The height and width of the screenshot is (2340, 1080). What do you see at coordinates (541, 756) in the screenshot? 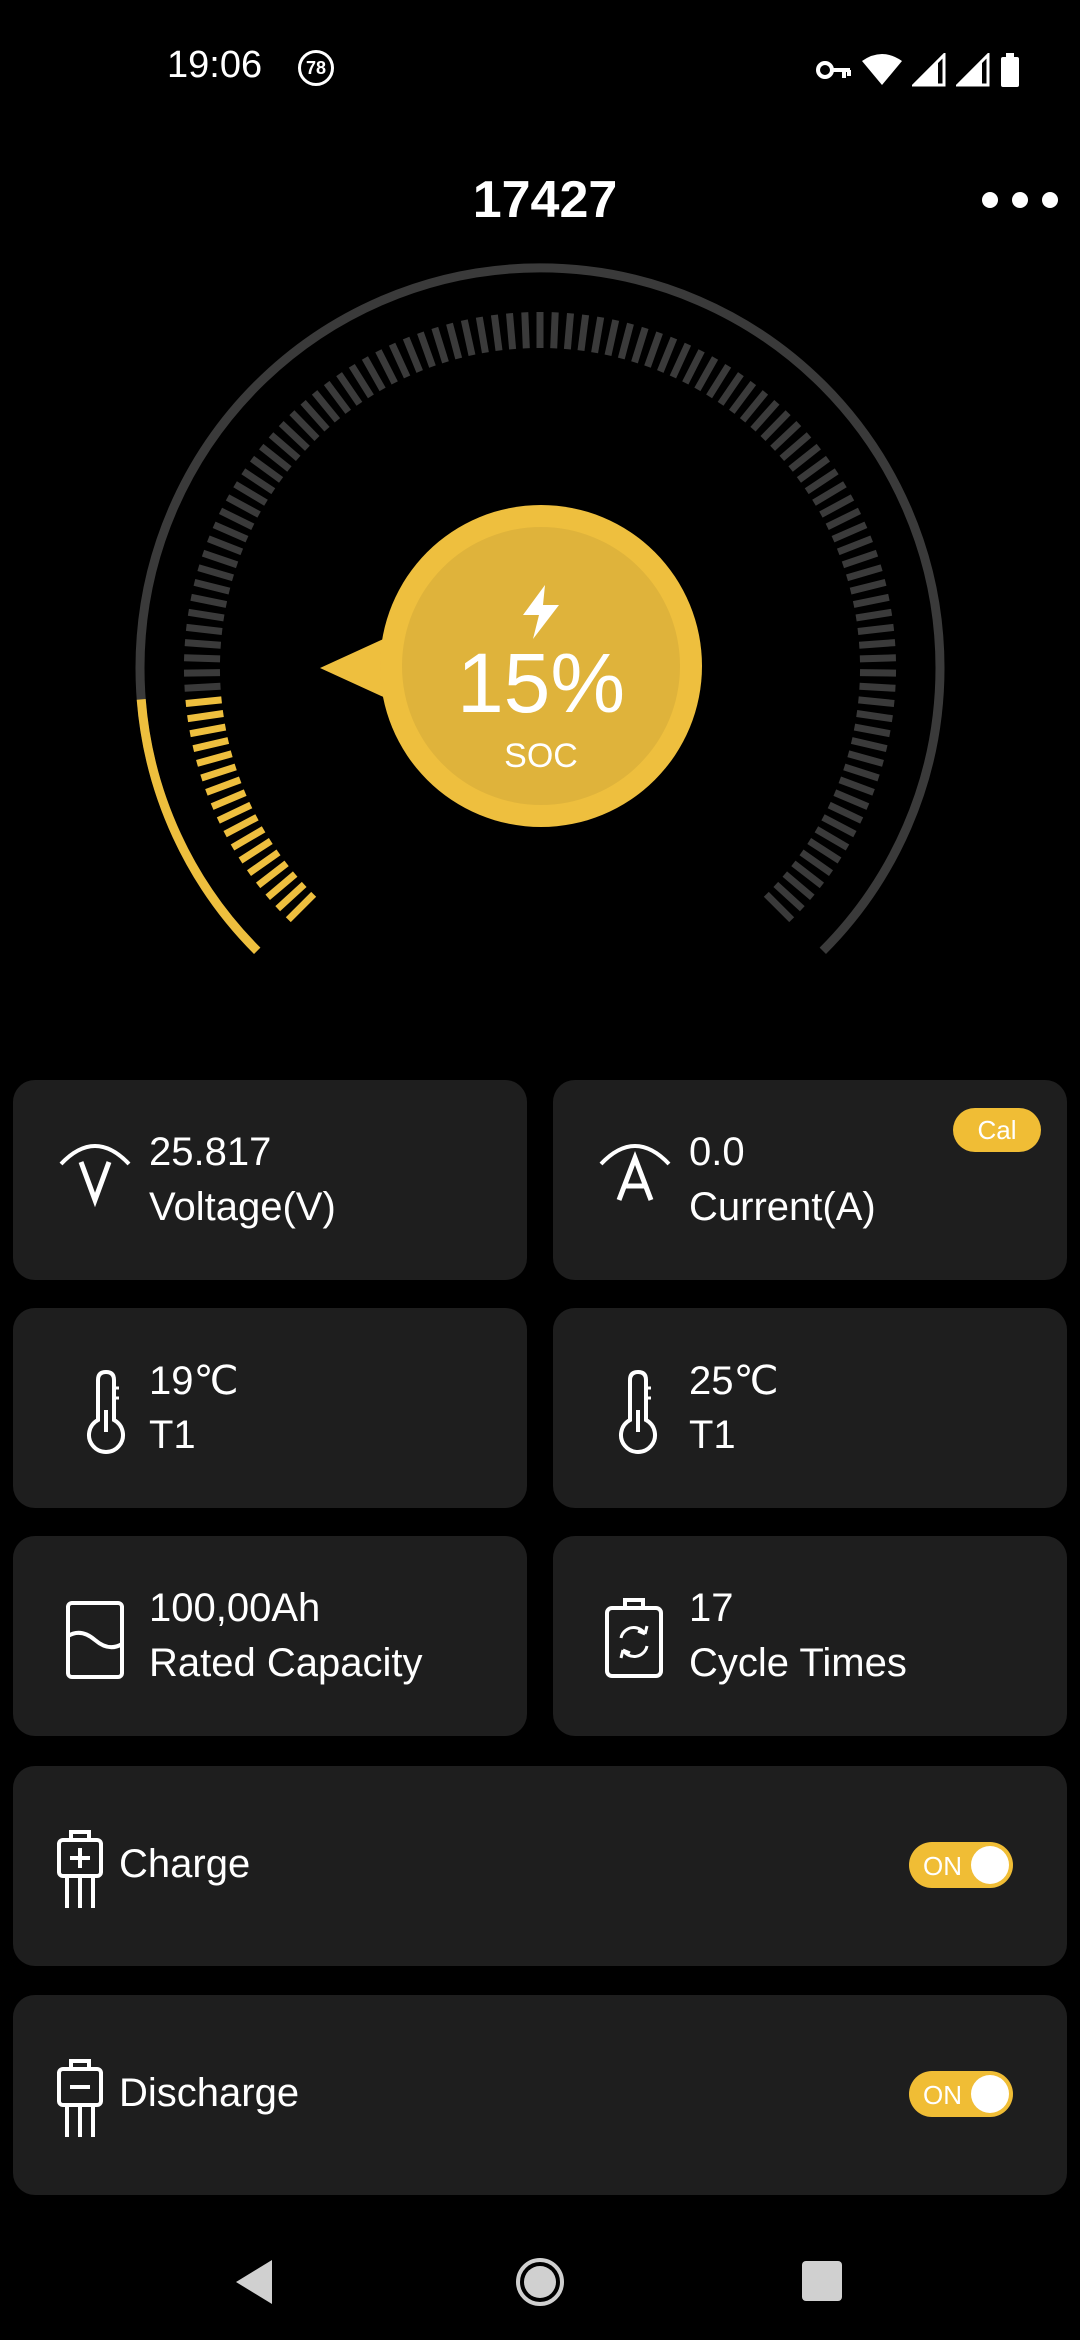
I see `soc-label: SOC` at bounding box center [541, 756].